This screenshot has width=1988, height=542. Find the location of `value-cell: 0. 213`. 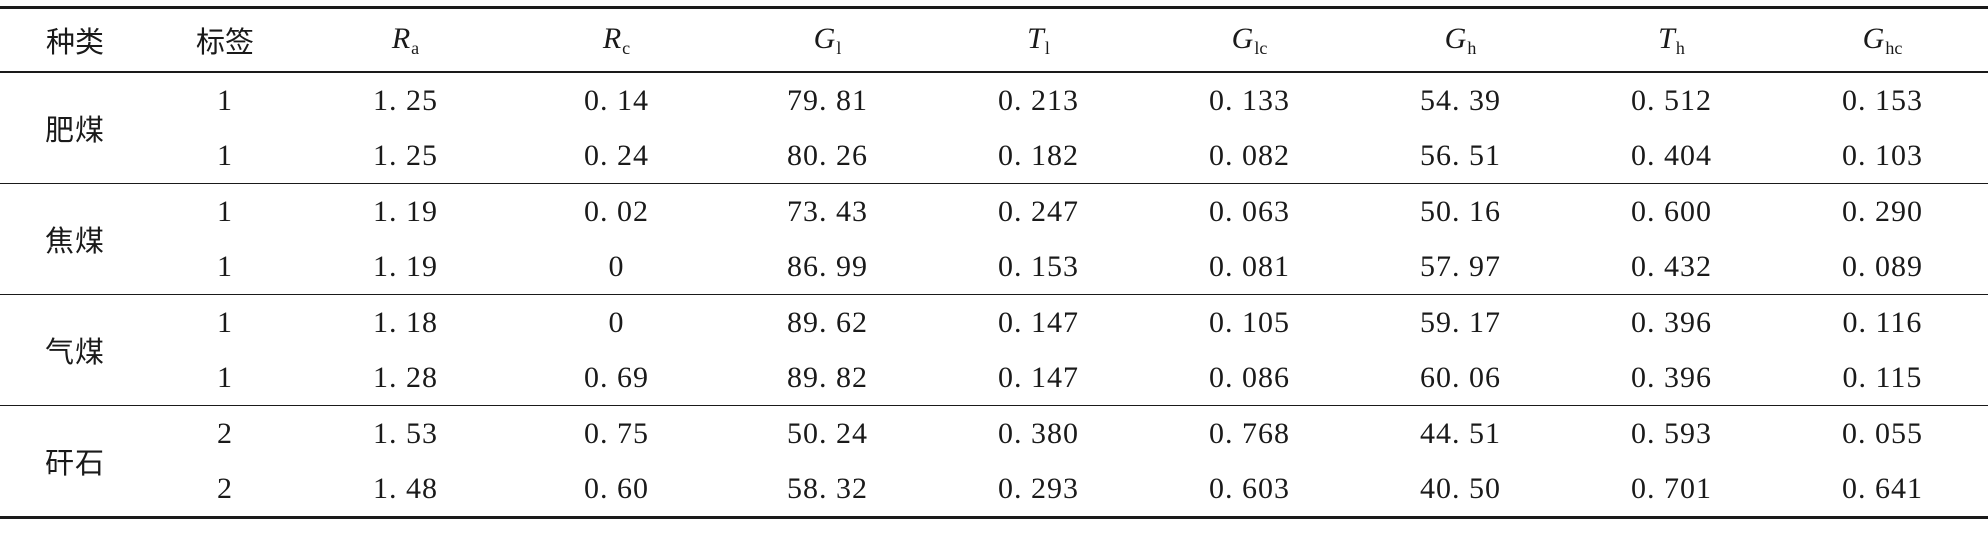

value-cell: 0. 213 is located at coordinates (1038, 100).